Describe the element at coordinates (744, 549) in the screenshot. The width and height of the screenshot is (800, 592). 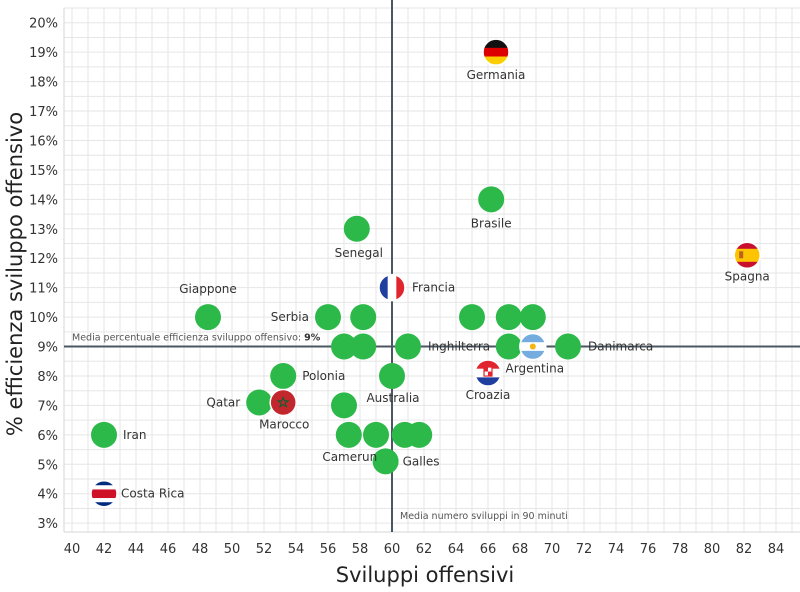
I see `x-tick-label: 82` at that location.